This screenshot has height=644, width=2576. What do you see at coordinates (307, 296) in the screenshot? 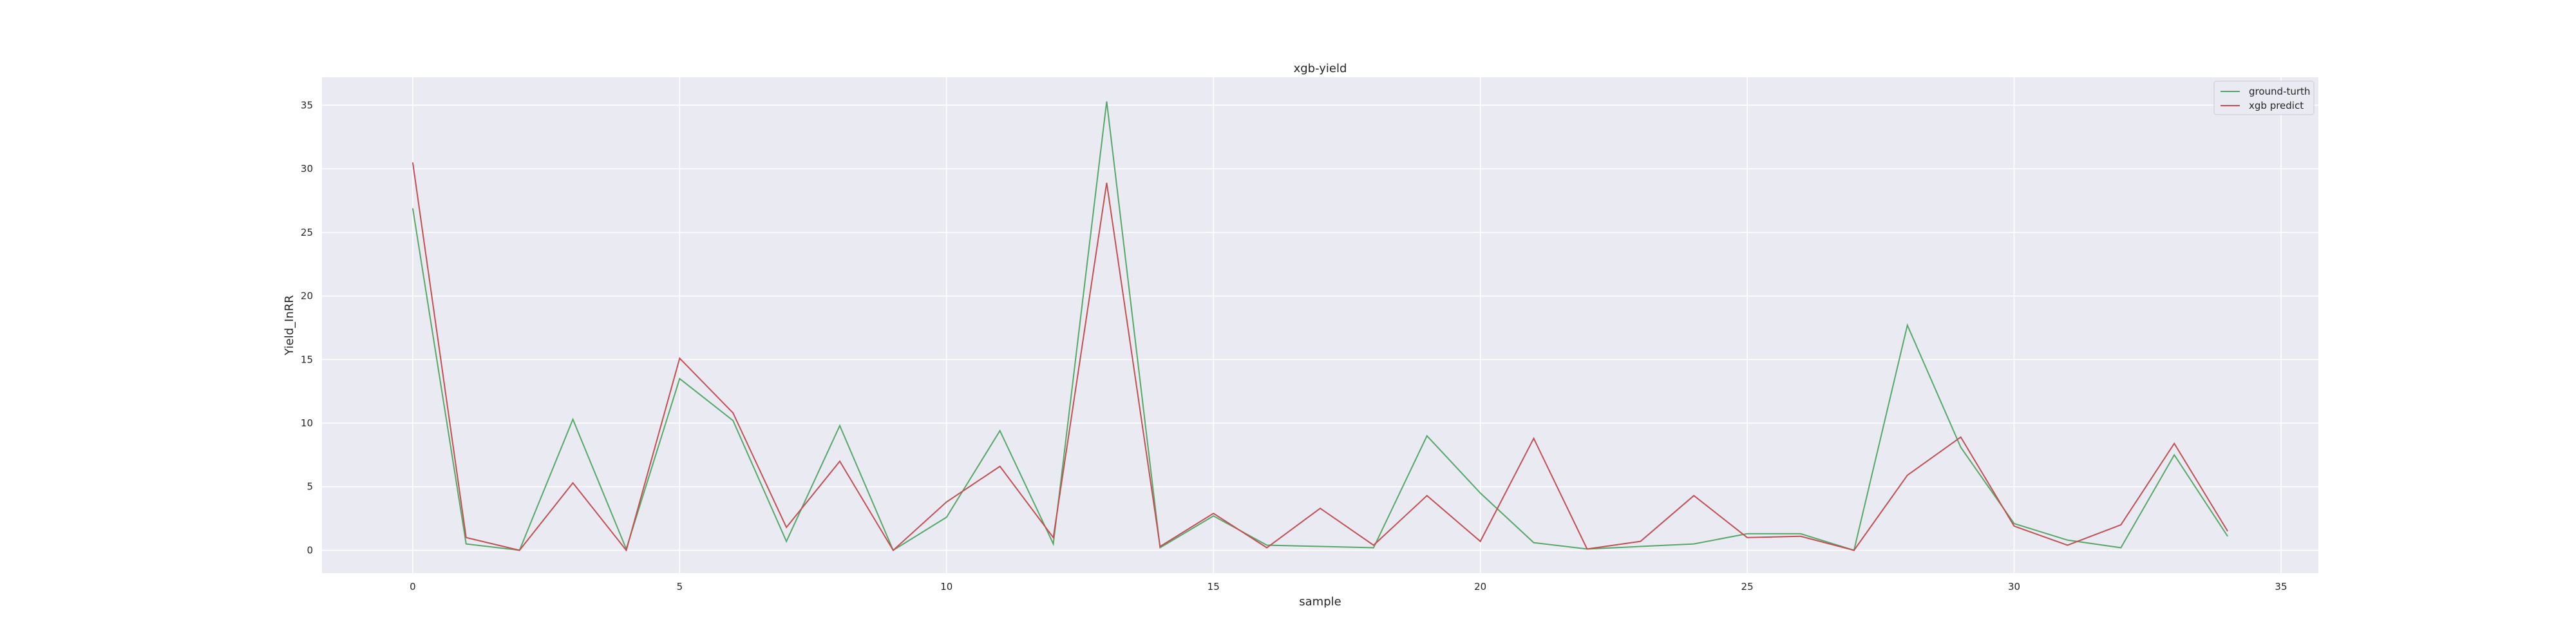
I see `y-tick-label: 20` at bounding box center [307, 296].